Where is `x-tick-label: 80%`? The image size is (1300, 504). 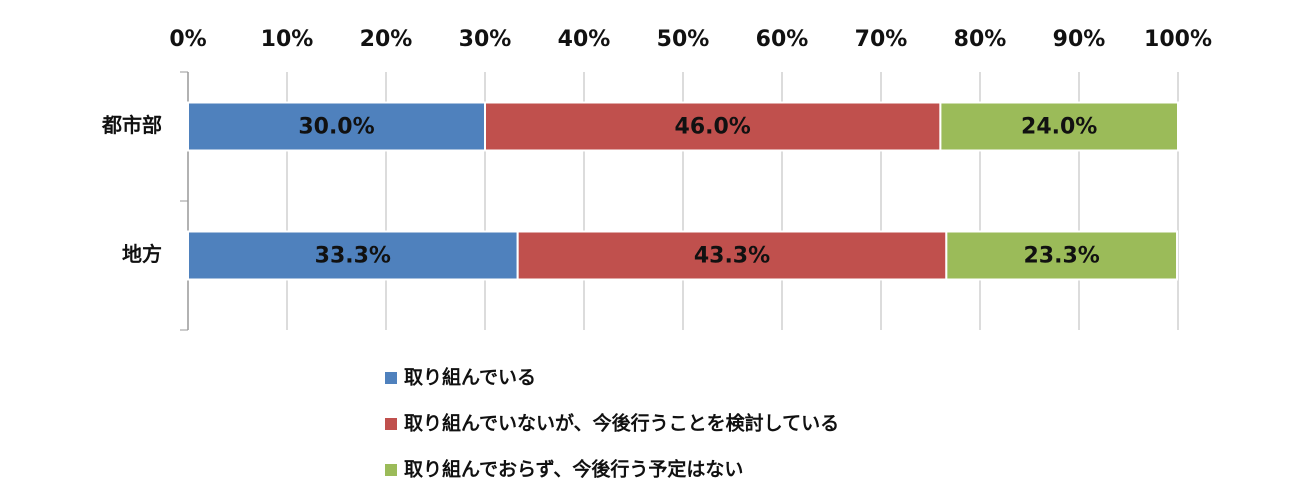 x-tick-label: 80% is located at coordinates (980, 39).